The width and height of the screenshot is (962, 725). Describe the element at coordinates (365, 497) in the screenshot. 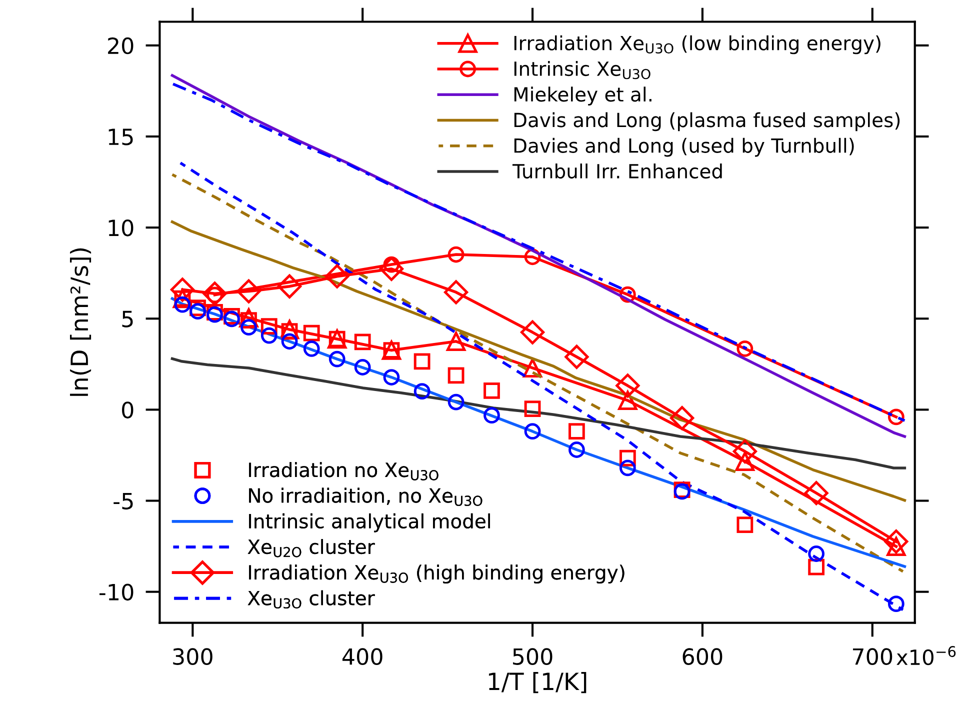

I see `legend-label: No irradiaition, no Xe$_{U3O}$` at that location.